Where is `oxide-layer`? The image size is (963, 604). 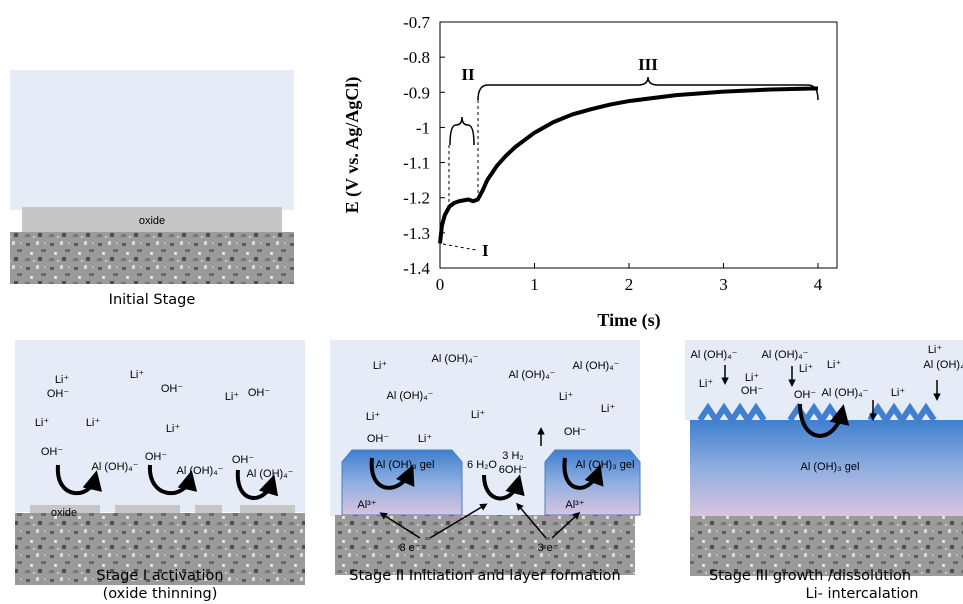 oxide-layer is located at coordinates (152, 220).